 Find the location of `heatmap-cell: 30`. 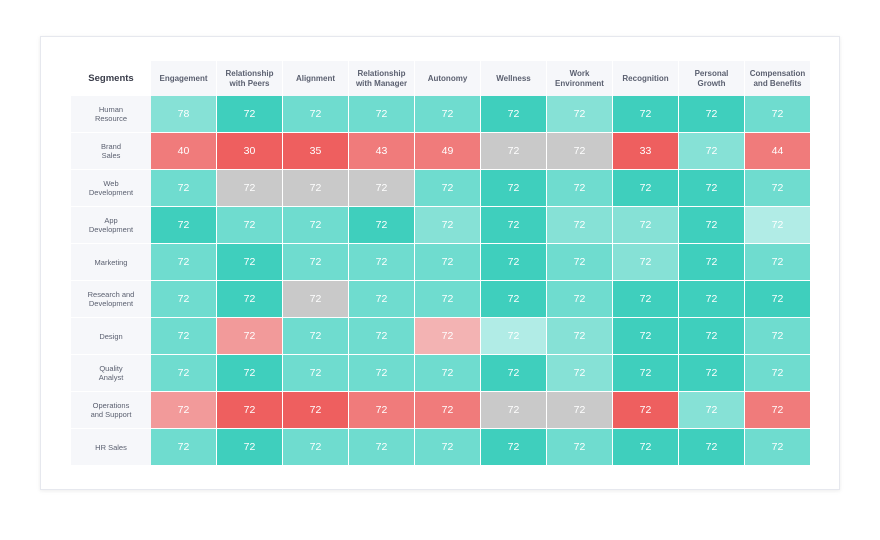

heatmap-cell: 30 is located at coordinates (250, 151).